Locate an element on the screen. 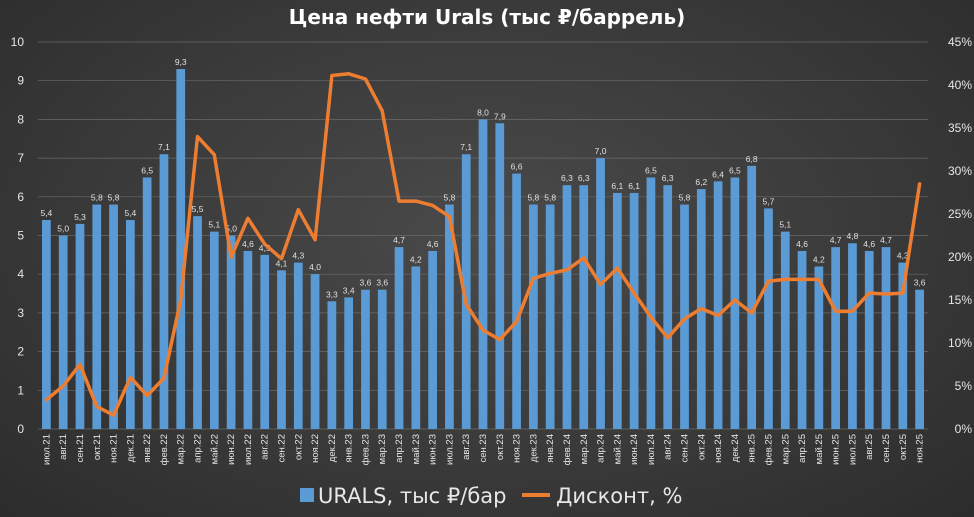  y-axis-left: 0 1 2 3 4 5 6 7 8 9 10 is located at coordinates (18, 235).